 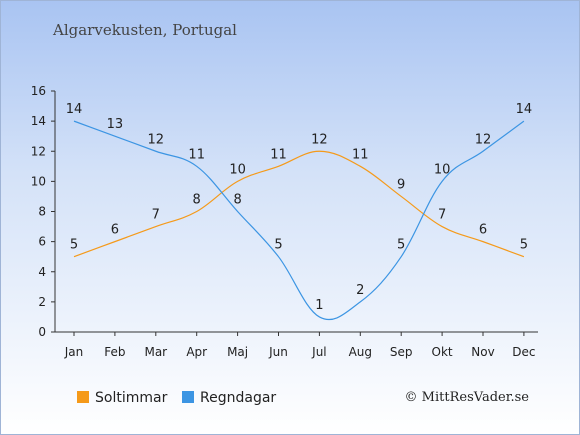 I want to click on chart-title: Algarvekusten, Portugal, so click(x=145, y=30).